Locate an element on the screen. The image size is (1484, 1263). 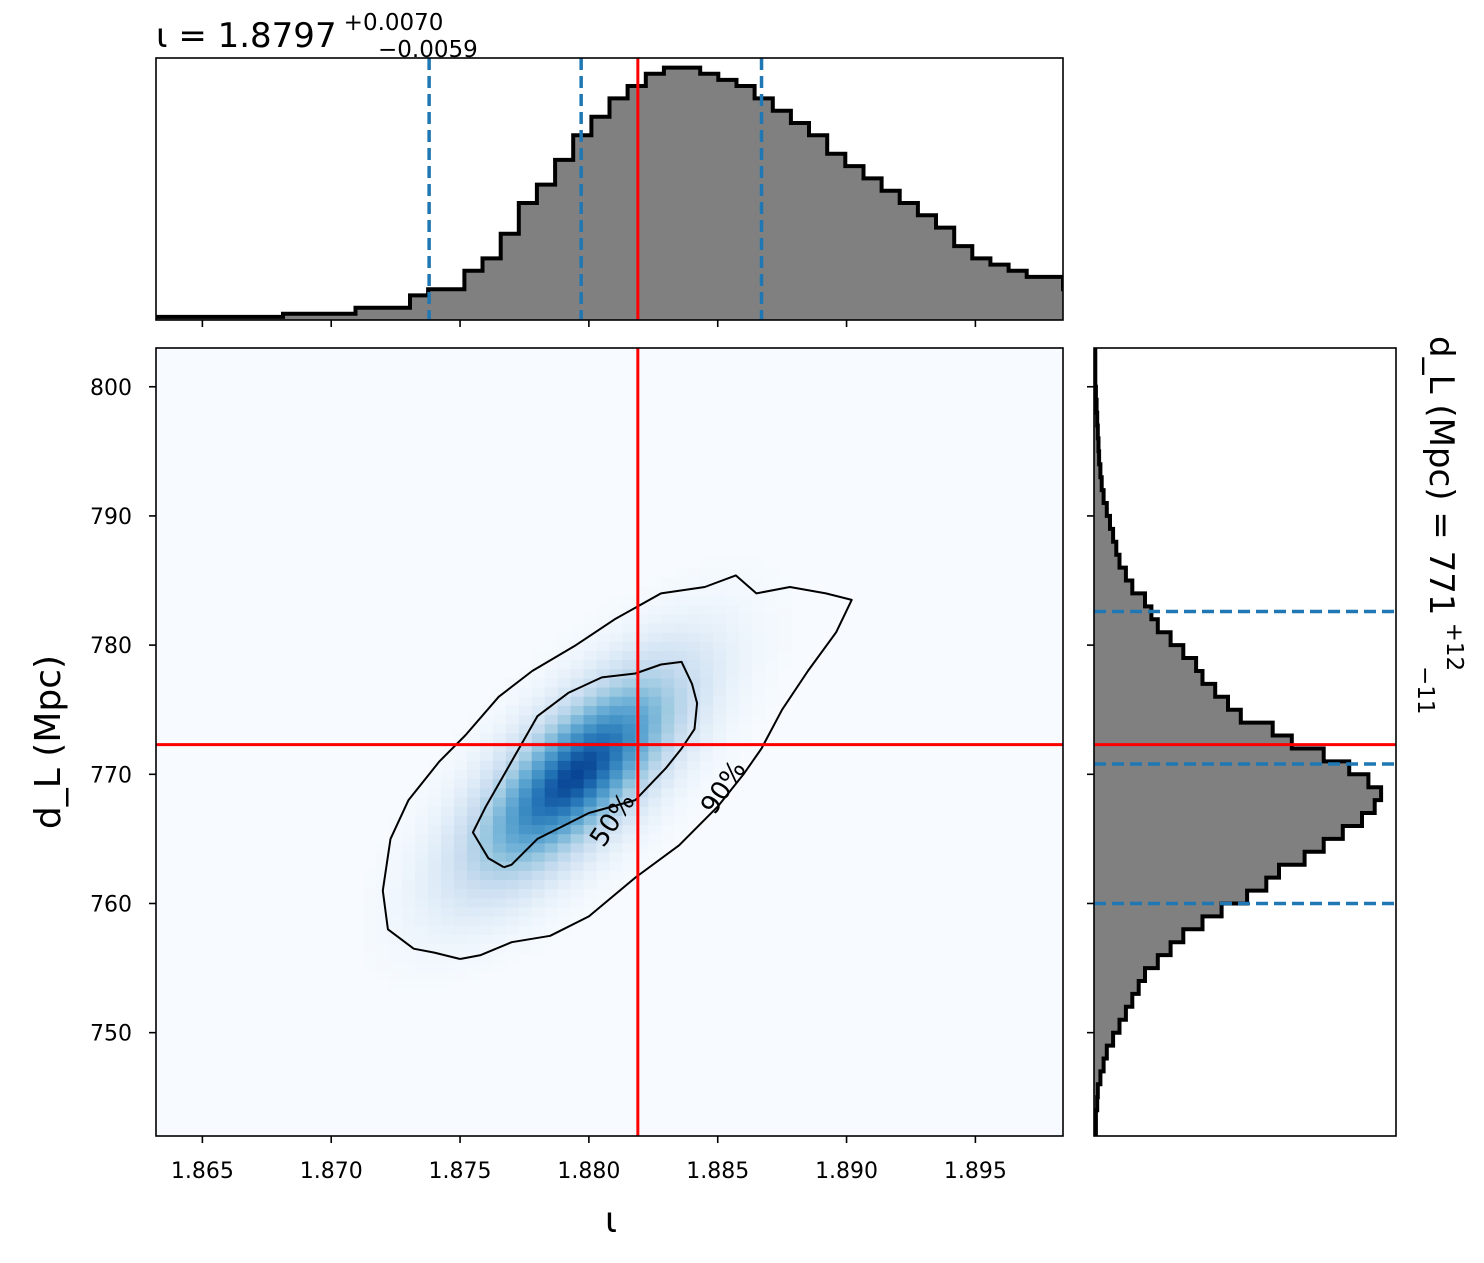
right-title: d_L (Mpc) = 771 +12 is located at coordinates (1444, 503).